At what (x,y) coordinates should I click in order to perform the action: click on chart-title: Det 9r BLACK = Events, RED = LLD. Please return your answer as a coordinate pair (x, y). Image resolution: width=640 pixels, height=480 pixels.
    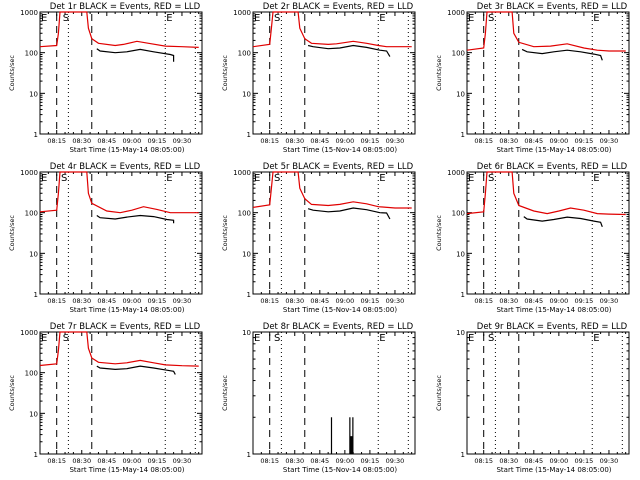
    Looking at the image, I should click on (552, 327).